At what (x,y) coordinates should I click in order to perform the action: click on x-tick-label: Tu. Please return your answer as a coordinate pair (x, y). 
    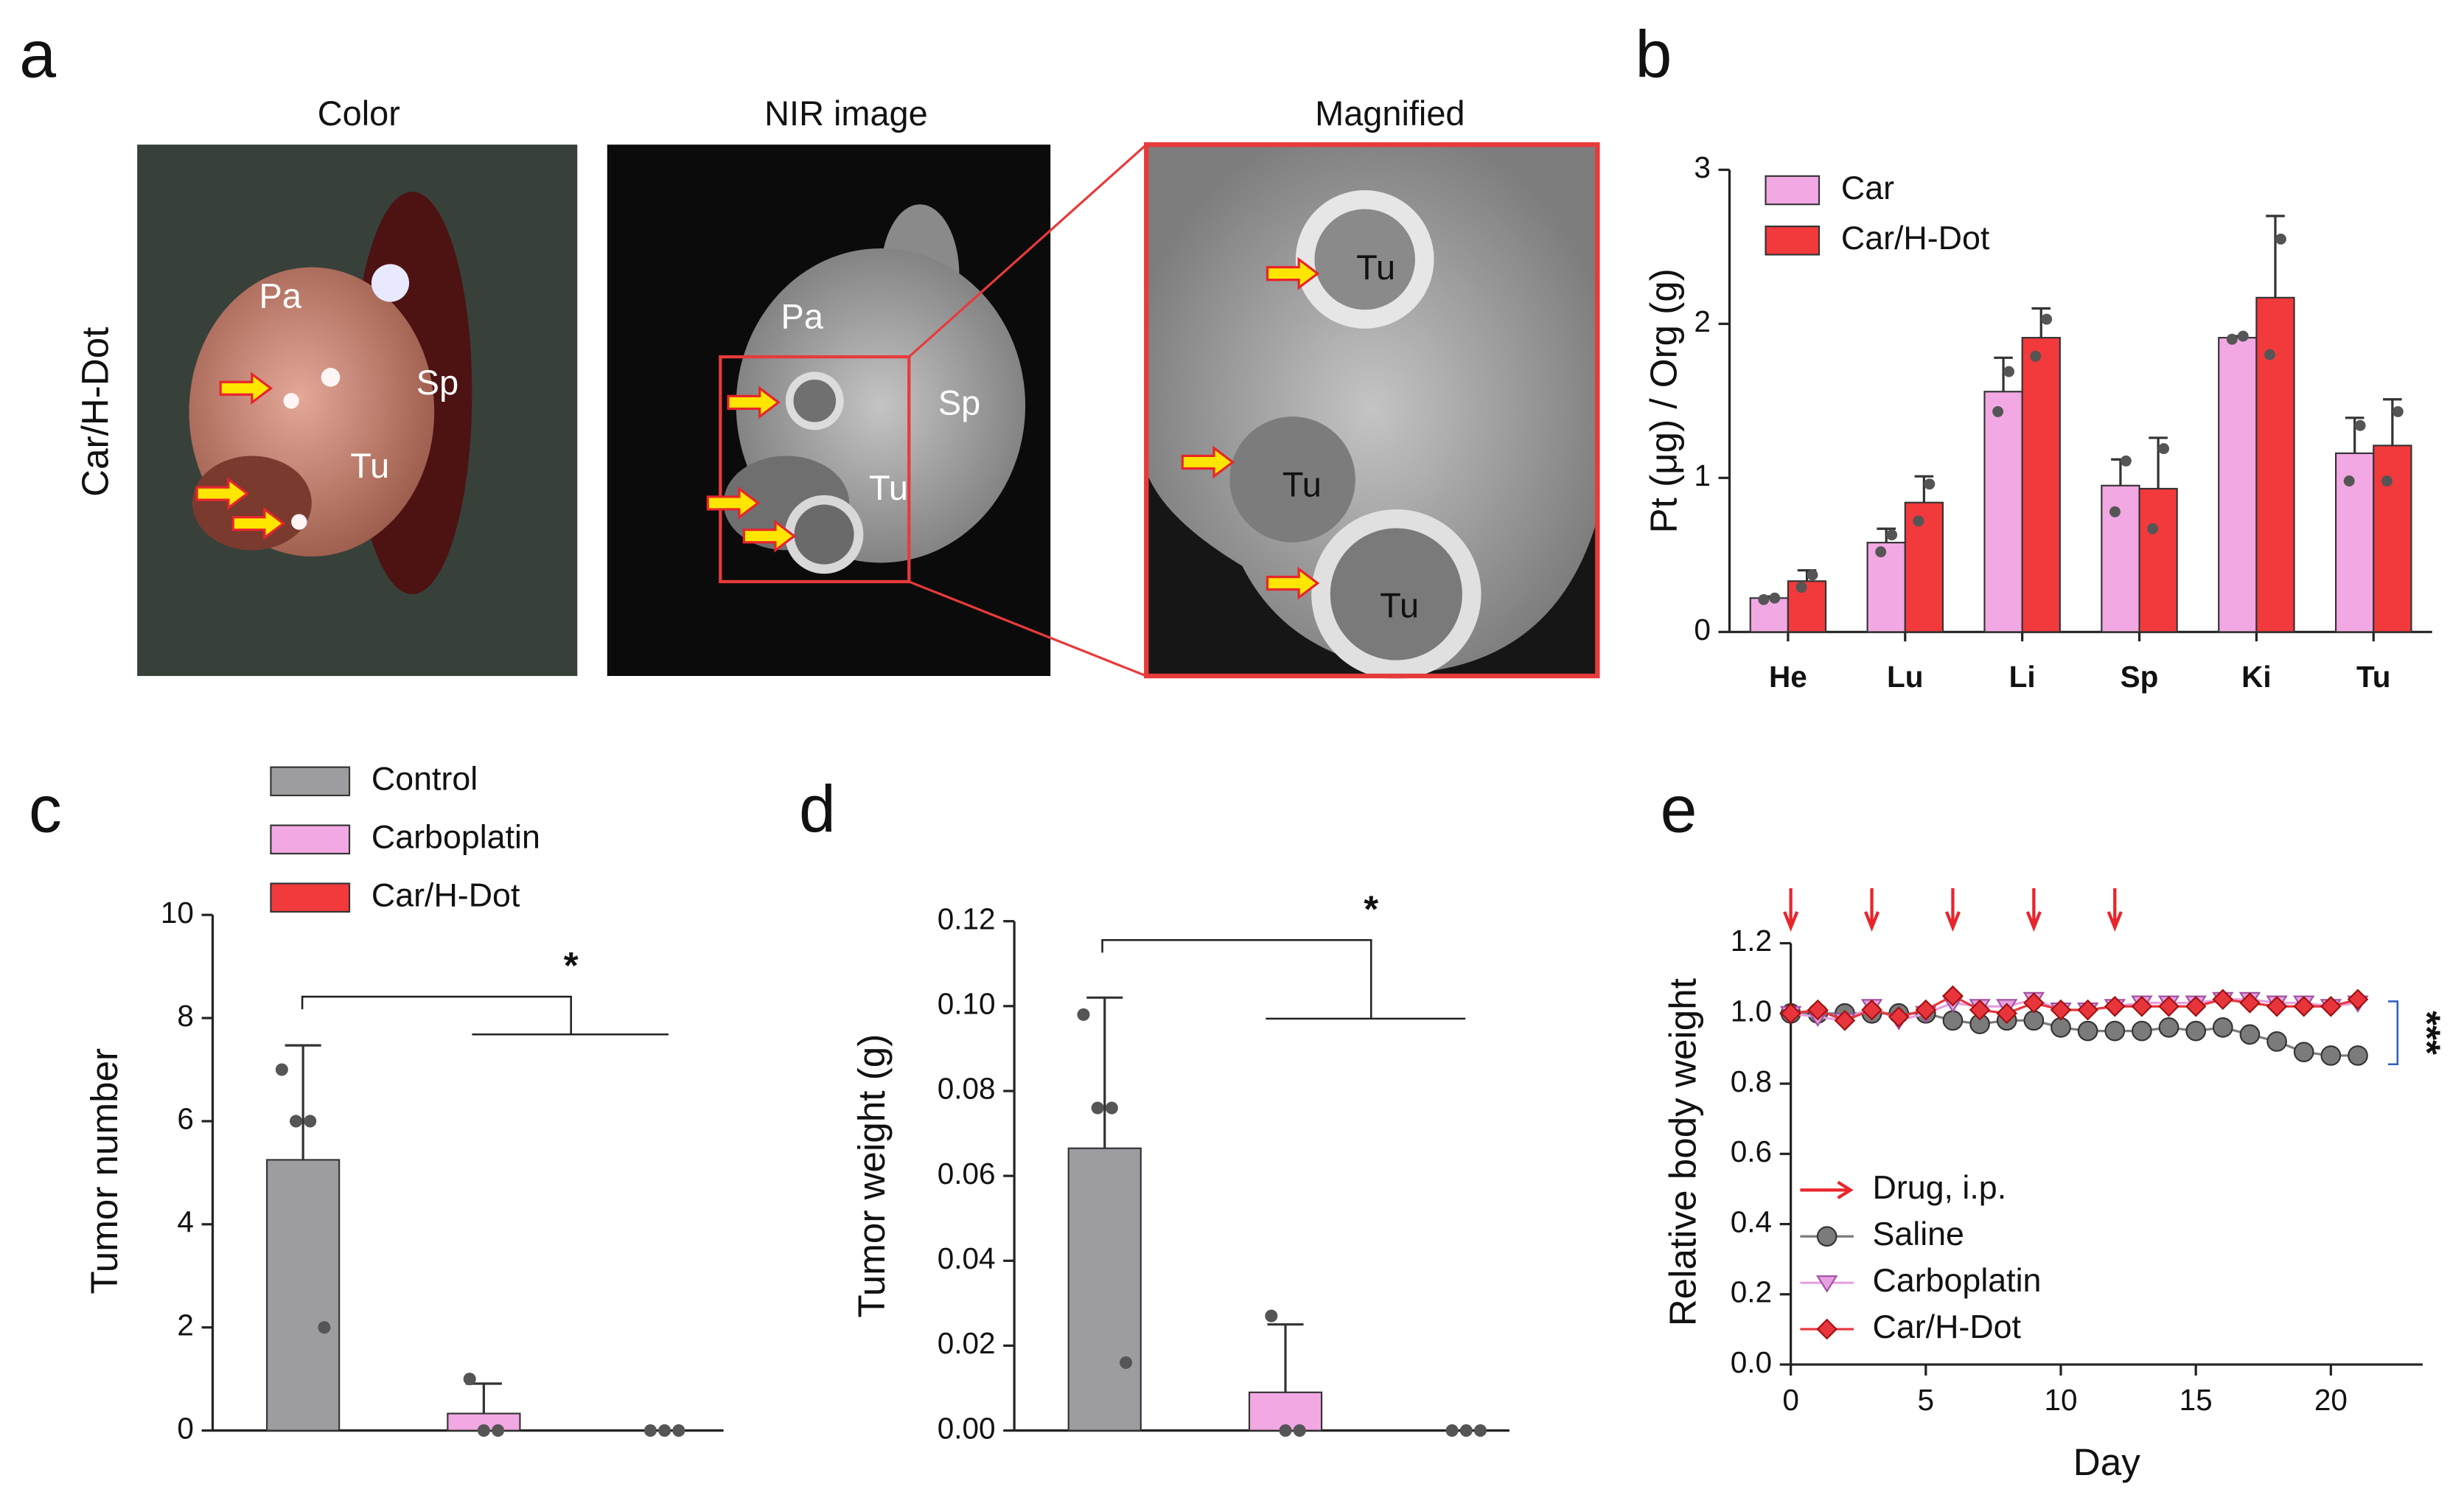
    Looking at the image, I should click on (2373, 677).